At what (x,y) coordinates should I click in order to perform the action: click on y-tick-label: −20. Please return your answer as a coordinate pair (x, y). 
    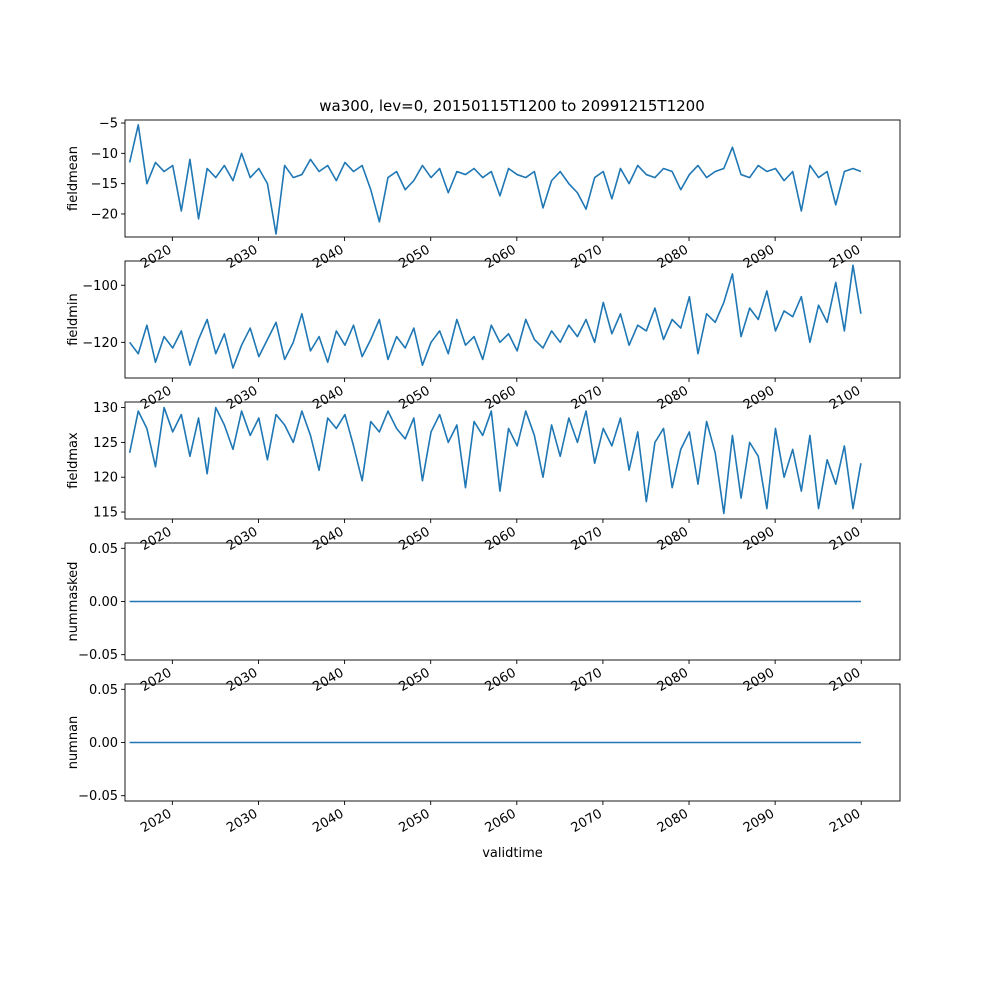
    Looking at the image, I should click on (104, 214).